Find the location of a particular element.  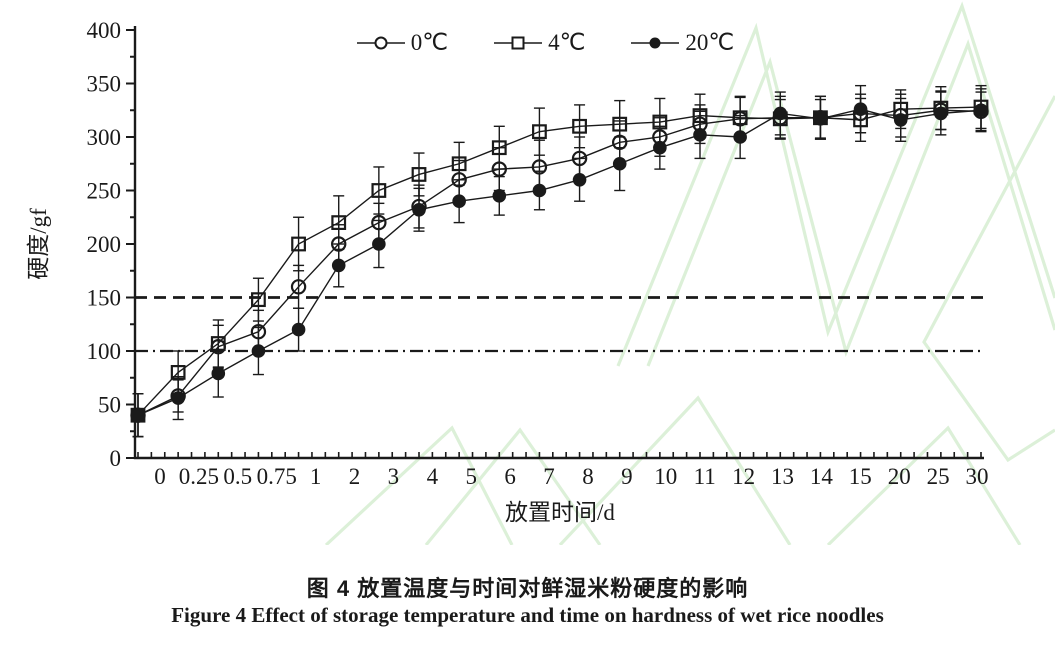

x-tick-label: 3 is located at coordinates (394, 476).